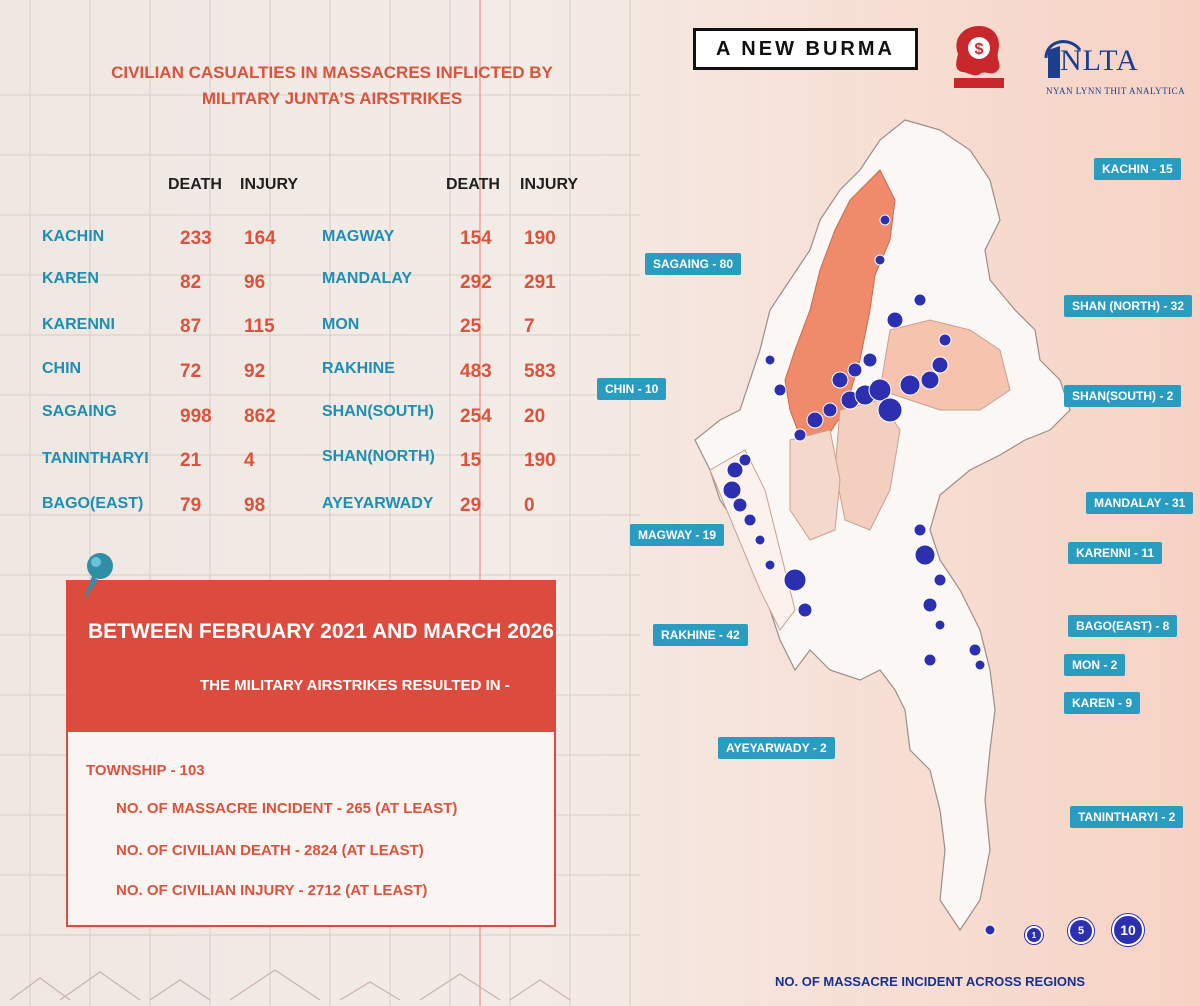  What do you see at coordinates (196, 416) in the screenshot?
I see `death-value: 998` at bounding box center [196, 416].